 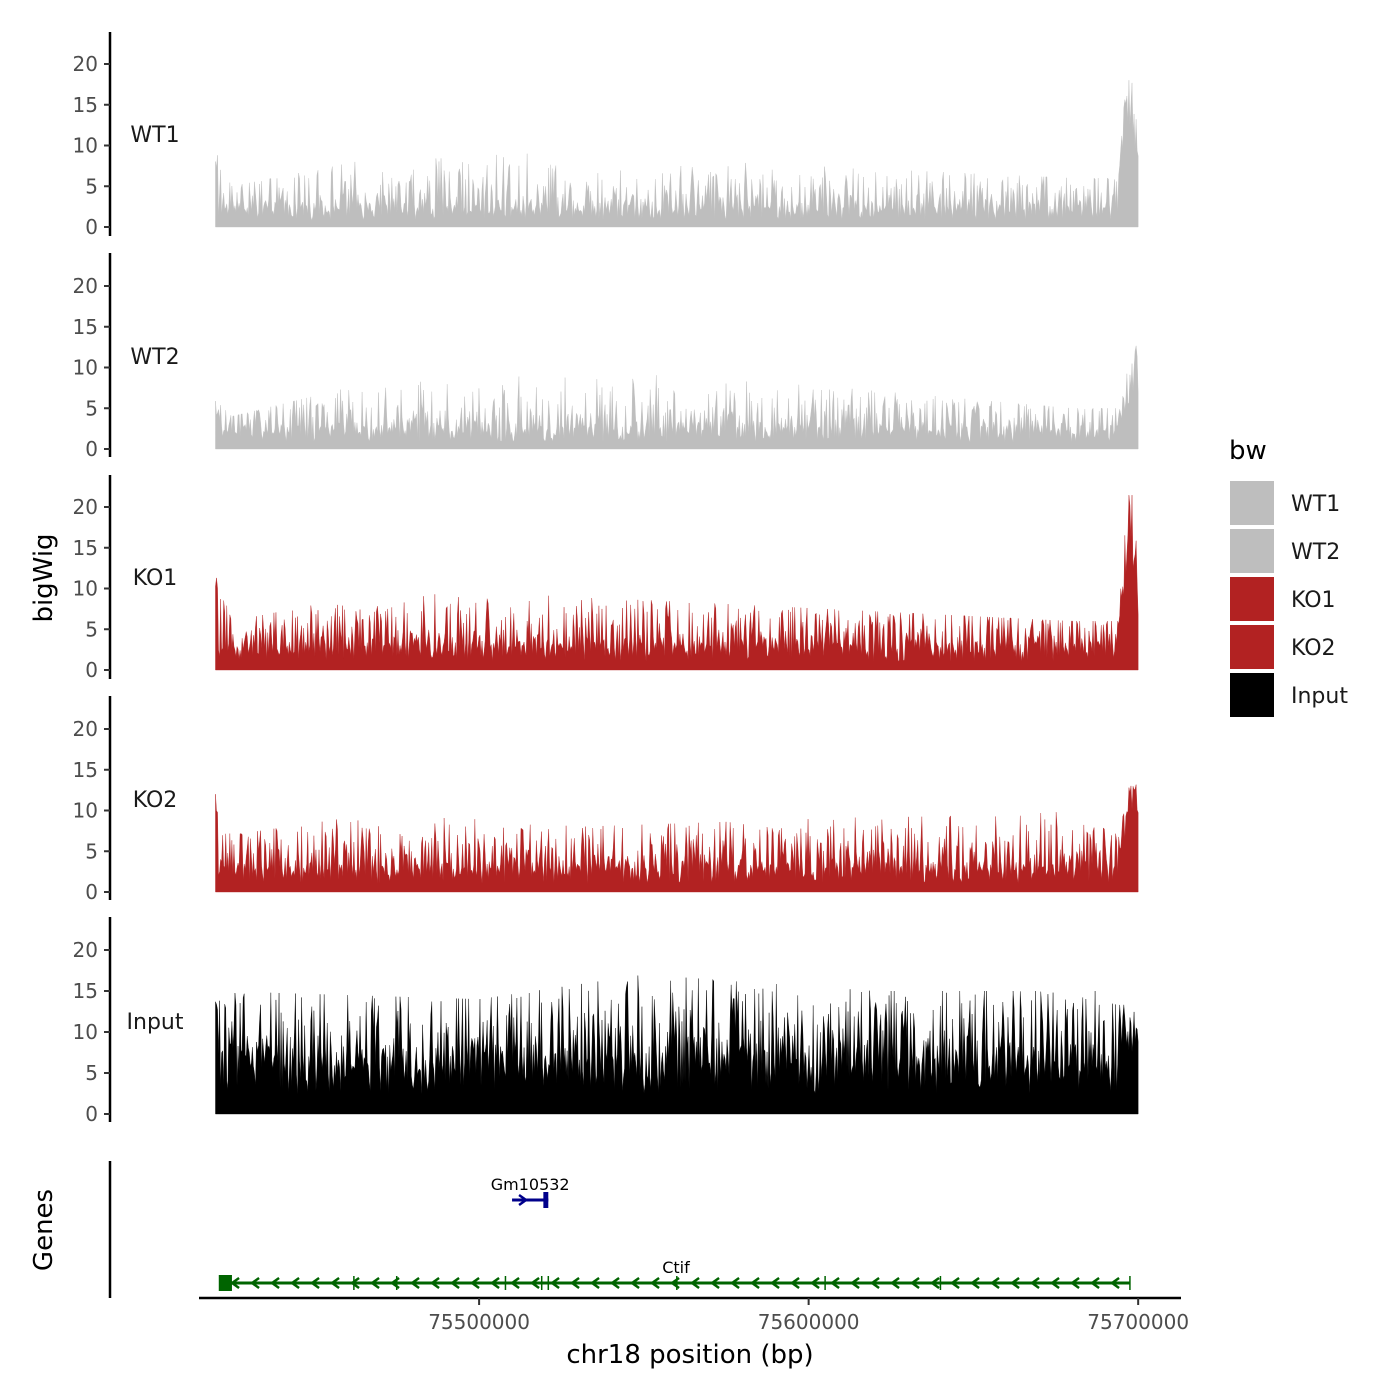 I want to click on legend-entry-wt2: WT2, so click(x=1285, y=551).